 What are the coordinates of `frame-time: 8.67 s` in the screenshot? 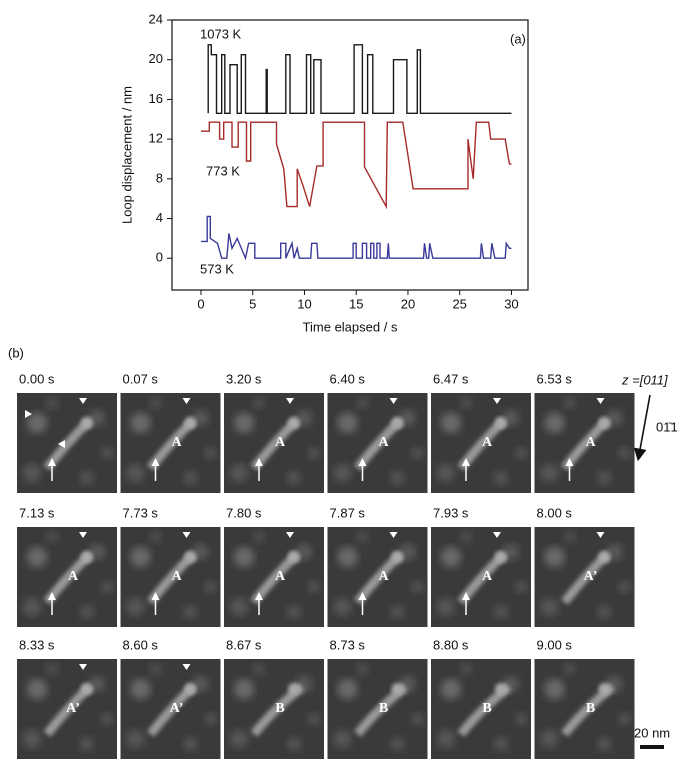 It's located at (244, 644).